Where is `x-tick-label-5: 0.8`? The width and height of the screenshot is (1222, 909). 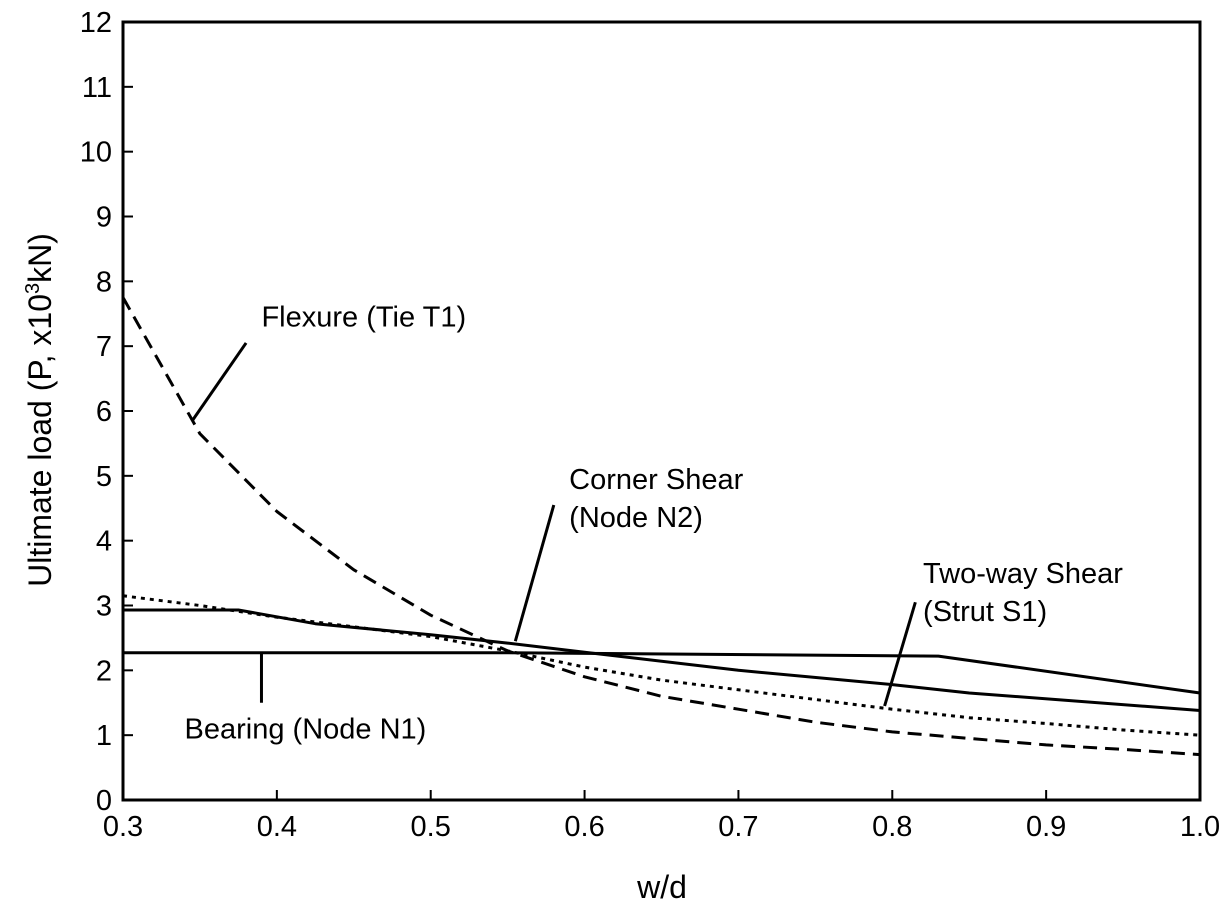 x-tick-label-5: 0.8 is located at coordinates (892, 827).